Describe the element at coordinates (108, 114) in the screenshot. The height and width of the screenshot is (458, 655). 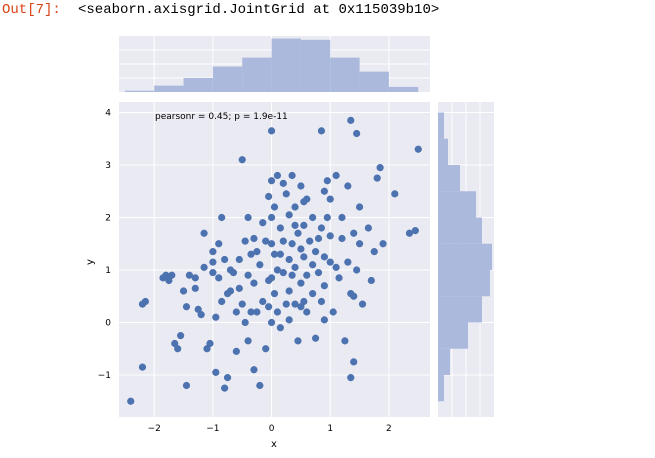
I see `y-tick-label: 4` at that location.